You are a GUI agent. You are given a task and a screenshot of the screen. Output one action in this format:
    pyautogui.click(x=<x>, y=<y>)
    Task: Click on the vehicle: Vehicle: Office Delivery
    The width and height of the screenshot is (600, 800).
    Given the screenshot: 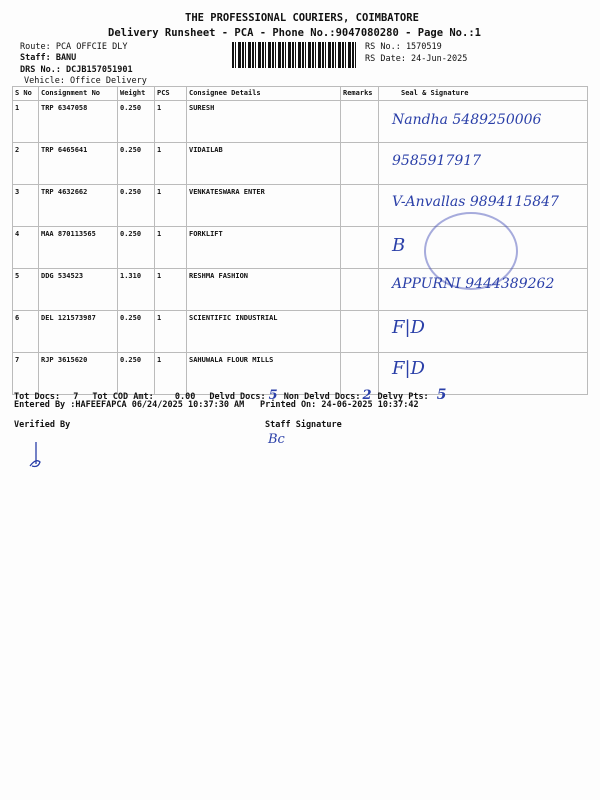 What is the action you would take?
    pyautogui.click(x=85, y=81)
    